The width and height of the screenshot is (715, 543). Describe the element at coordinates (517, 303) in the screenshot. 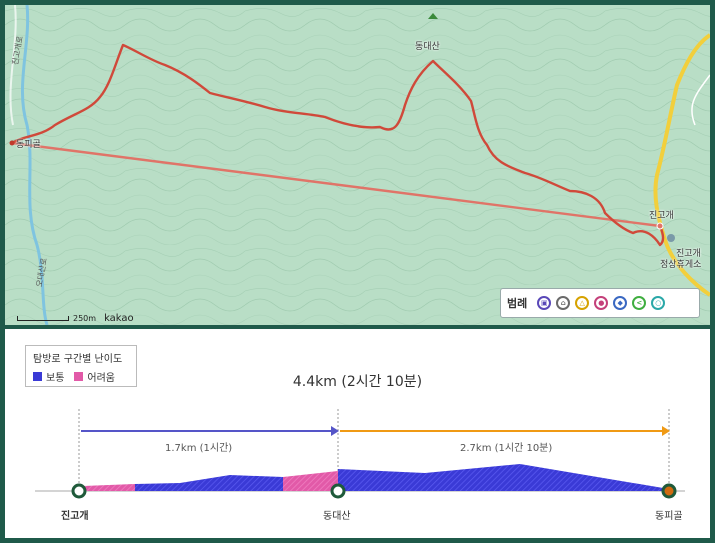

I see `legend-title: 범례` at that location.